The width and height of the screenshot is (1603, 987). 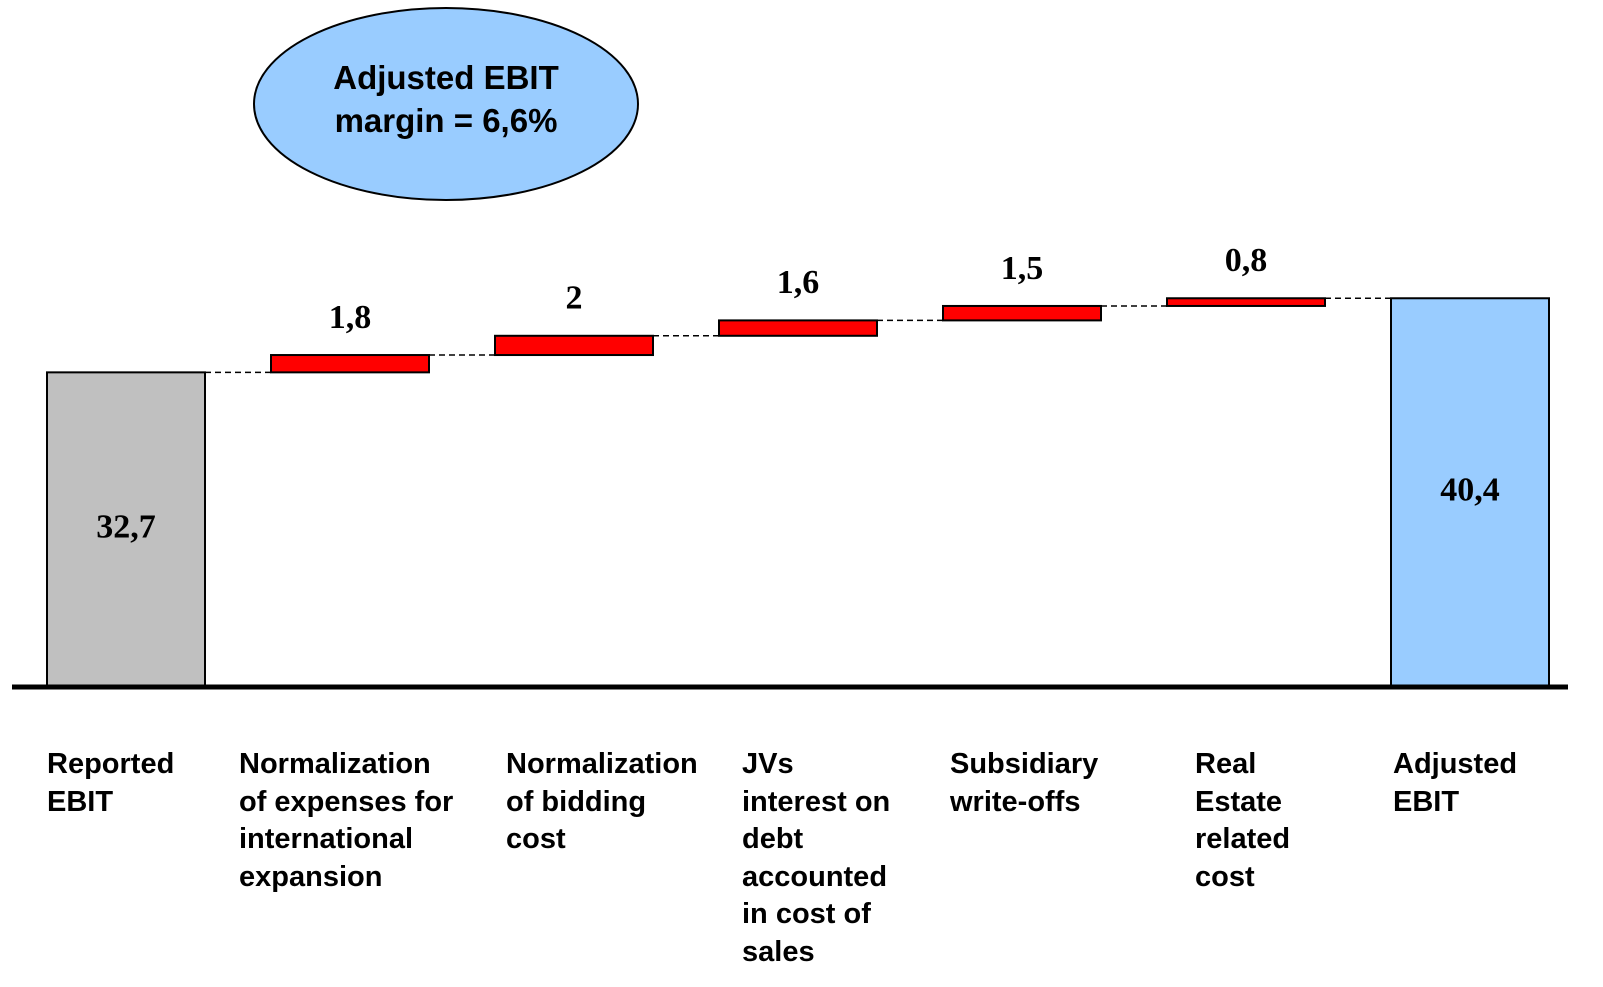 What do you see at coordinates (350, 317) in the screenshot?
I see `value-label: 1,8` at bounding box center [350, 317].